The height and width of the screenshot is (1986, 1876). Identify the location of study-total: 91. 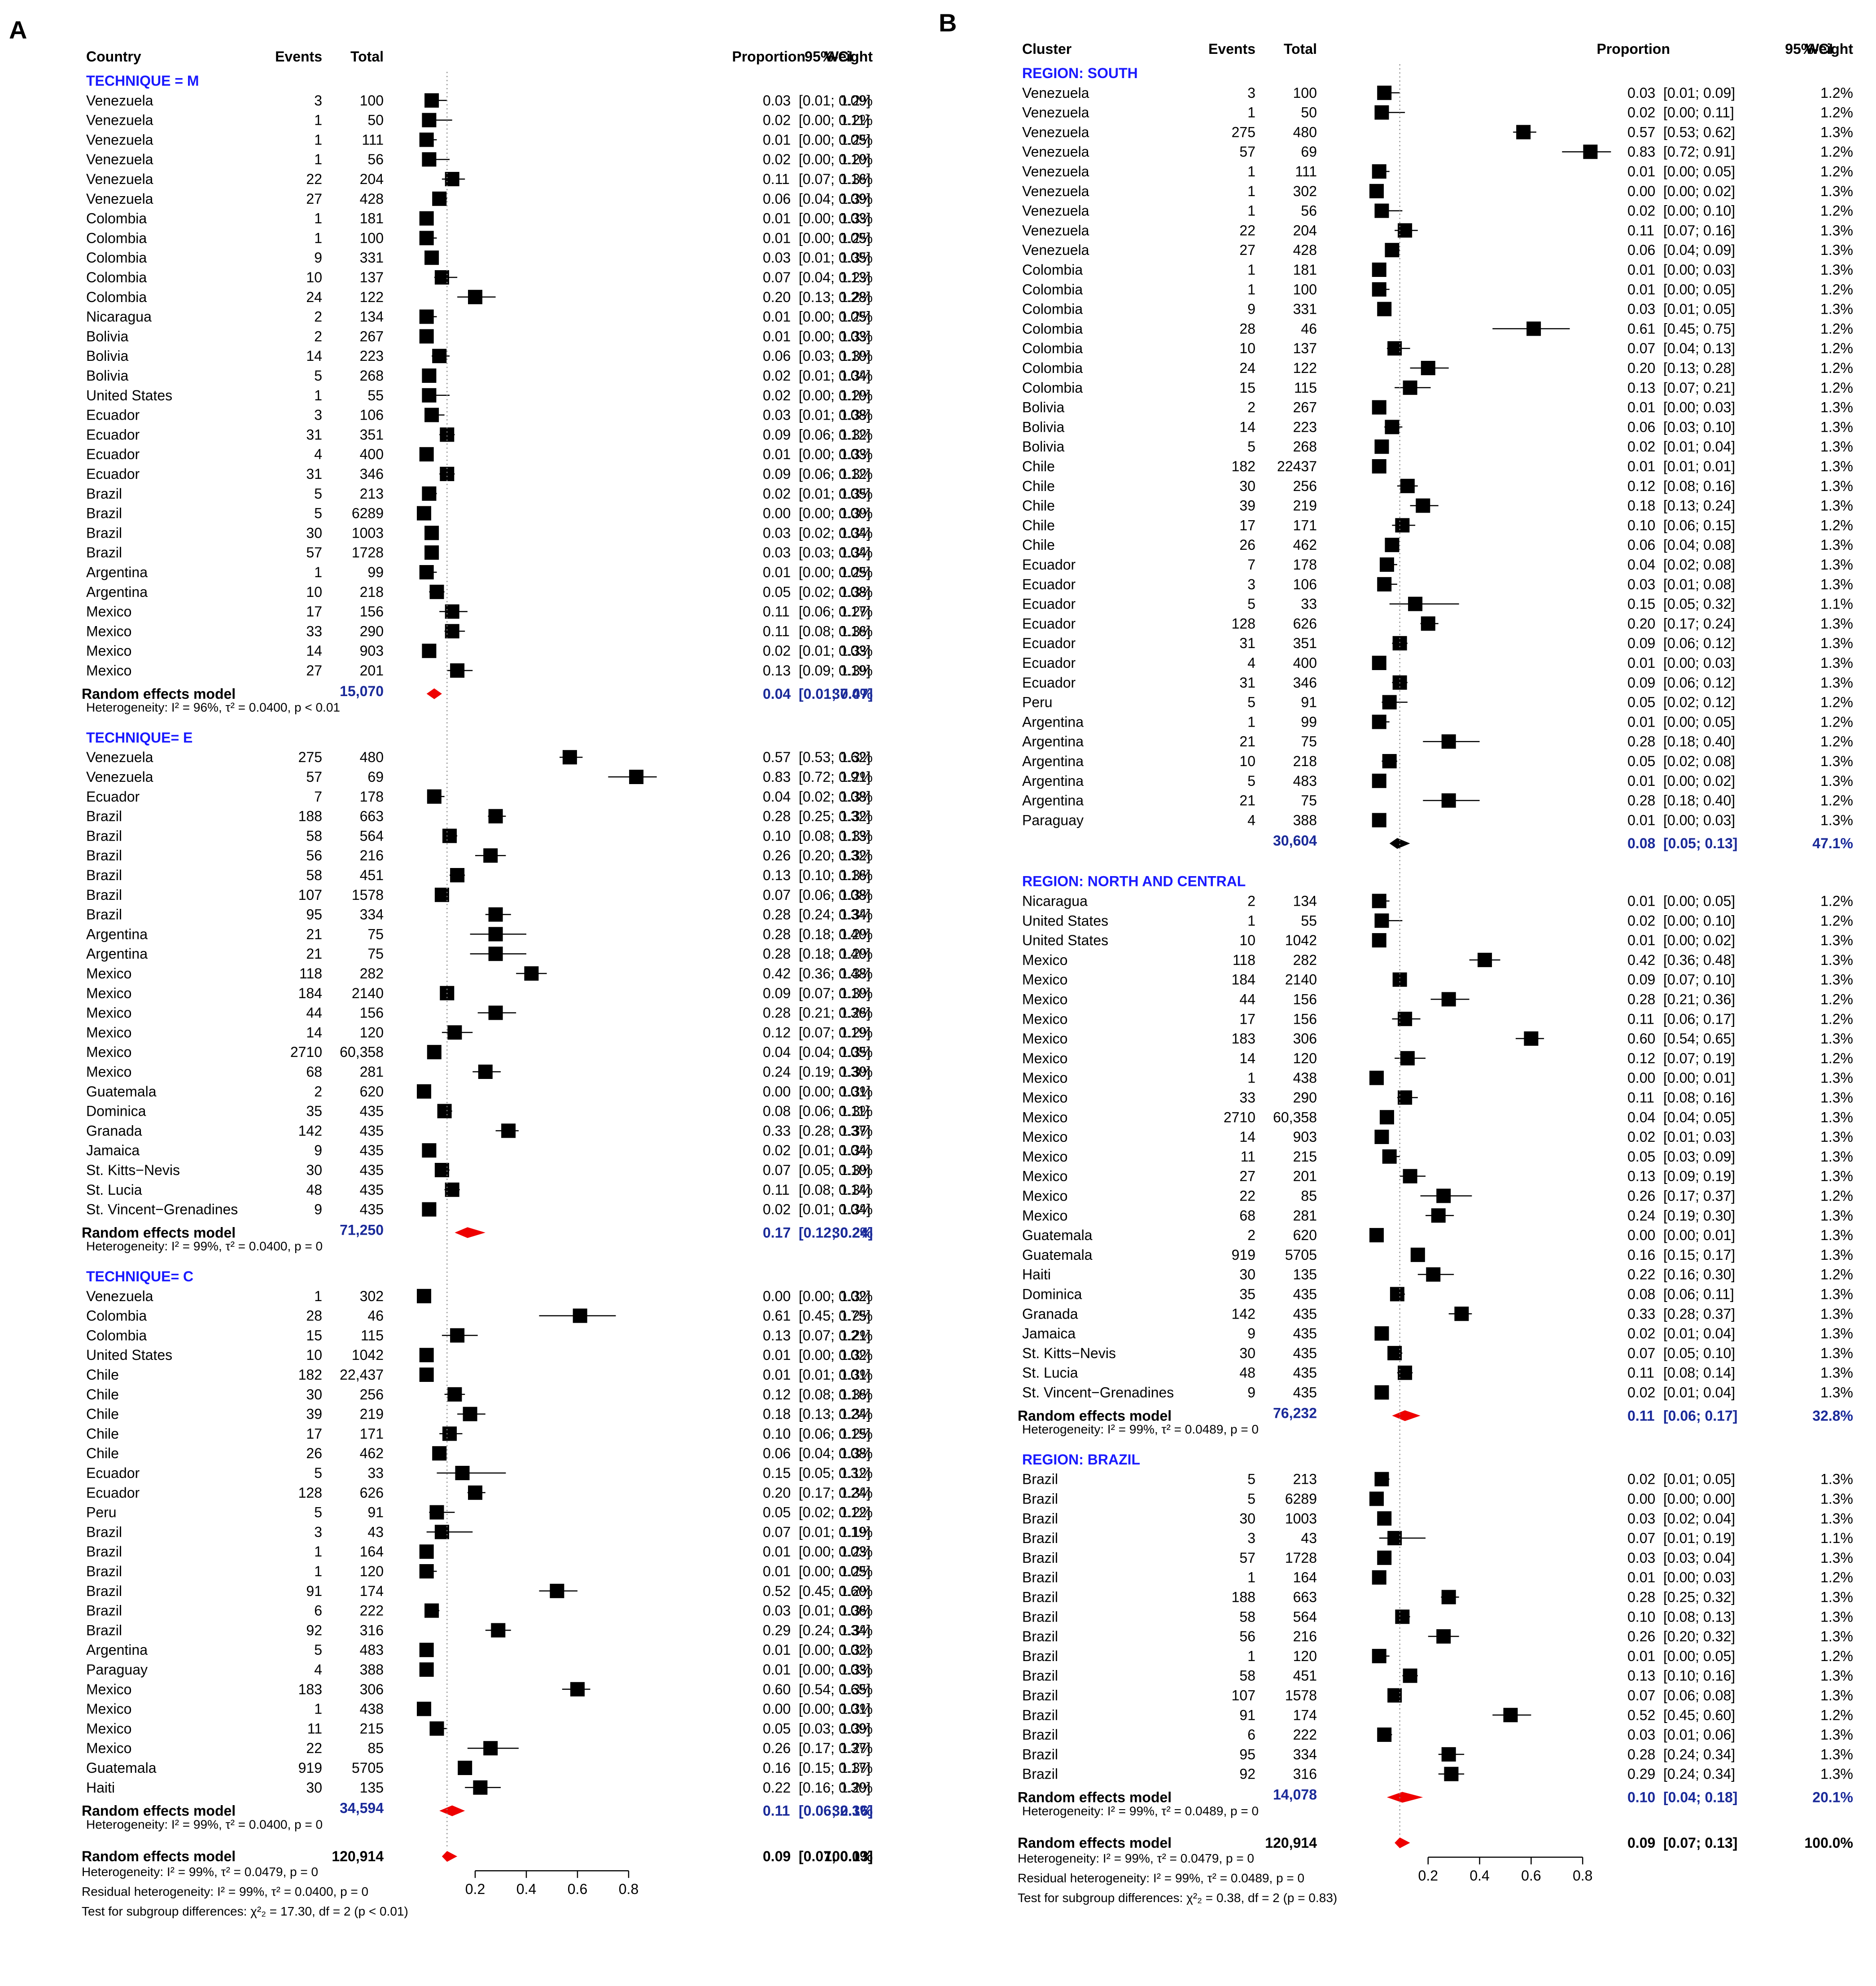
(376, 1512).